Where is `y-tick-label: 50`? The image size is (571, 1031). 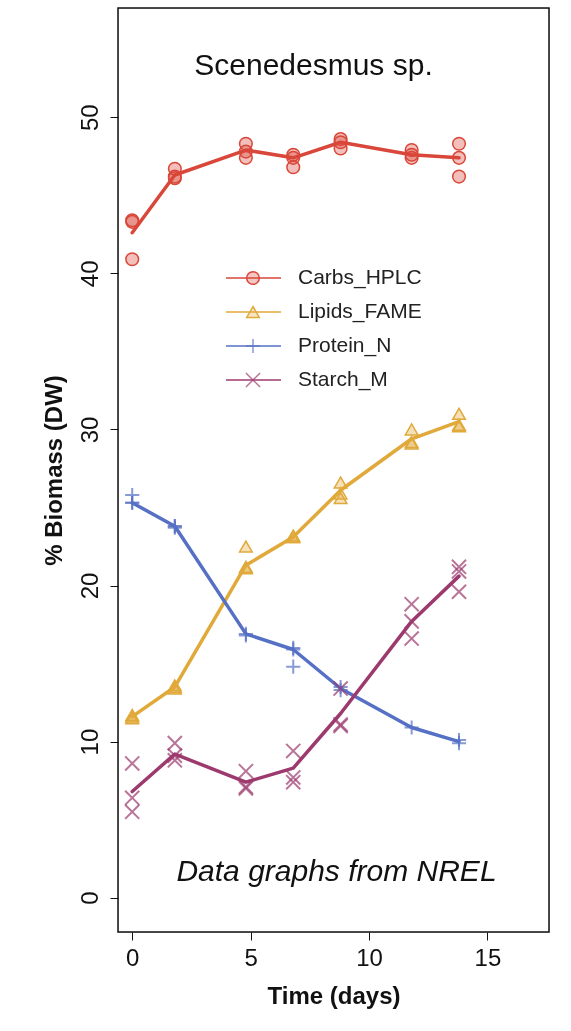
y-tick-label: 50 is located at coordinates (89, 118).